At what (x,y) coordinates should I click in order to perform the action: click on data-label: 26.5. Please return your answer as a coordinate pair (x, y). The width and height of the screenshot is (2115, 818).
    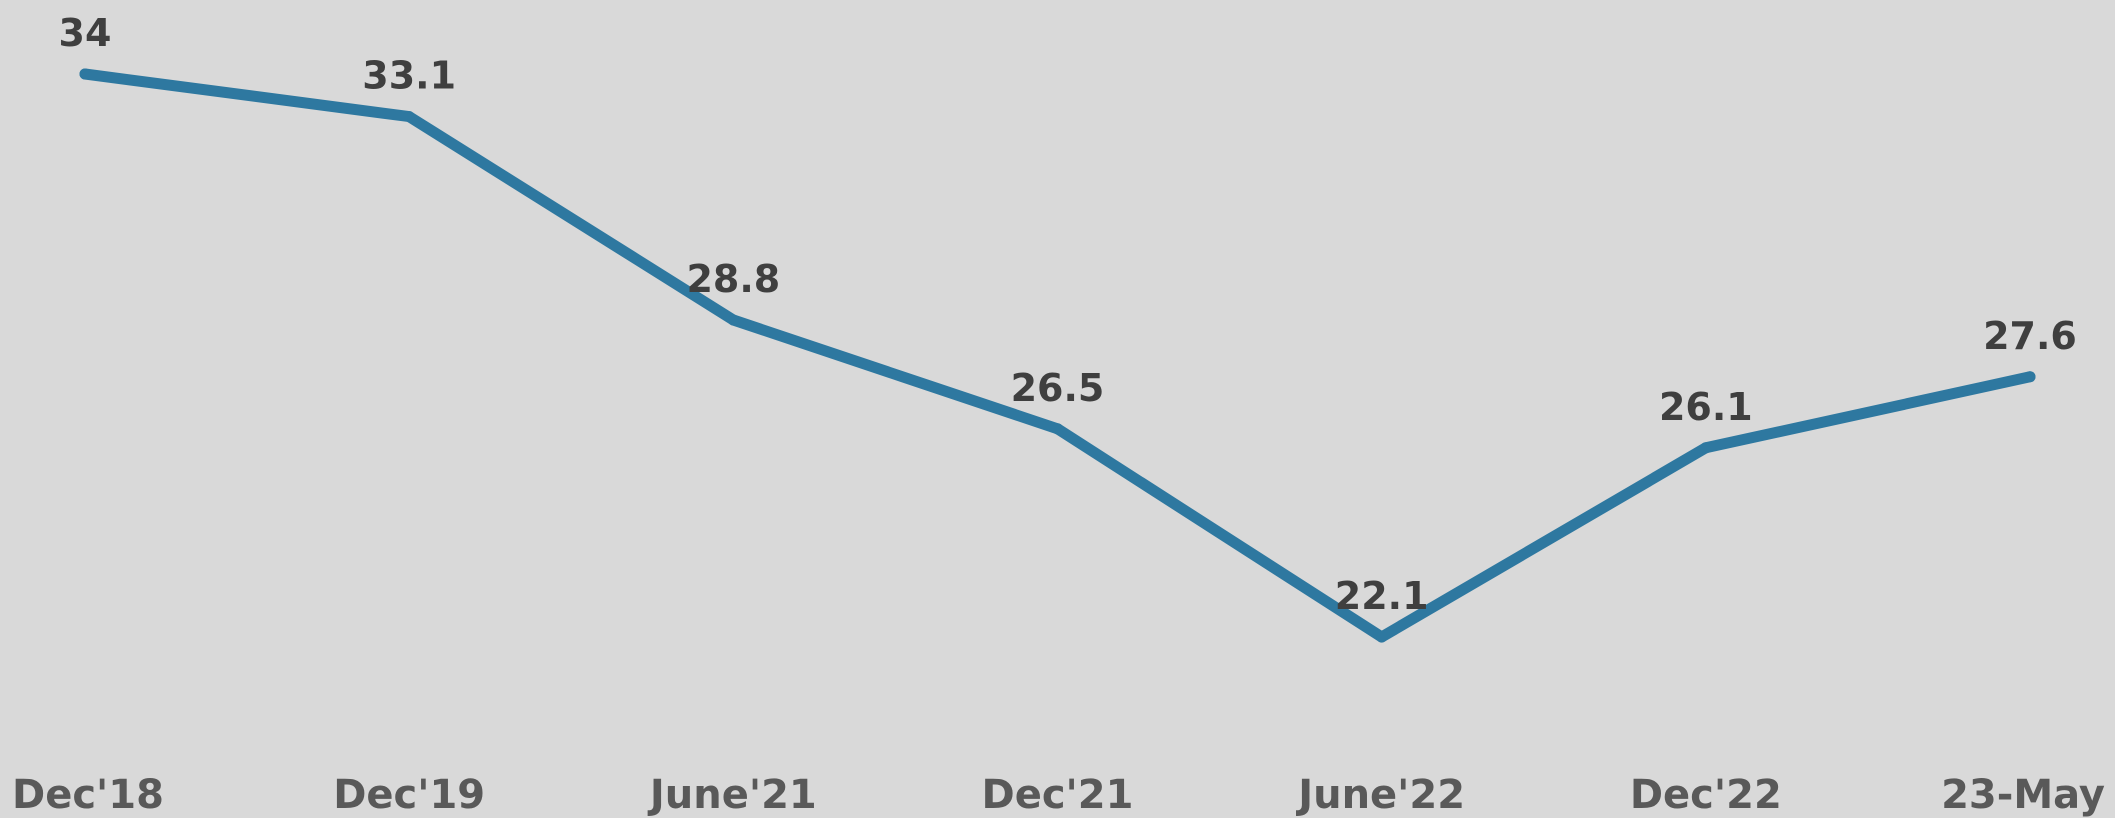
    Looking at the image, I should click on (1058, 388).